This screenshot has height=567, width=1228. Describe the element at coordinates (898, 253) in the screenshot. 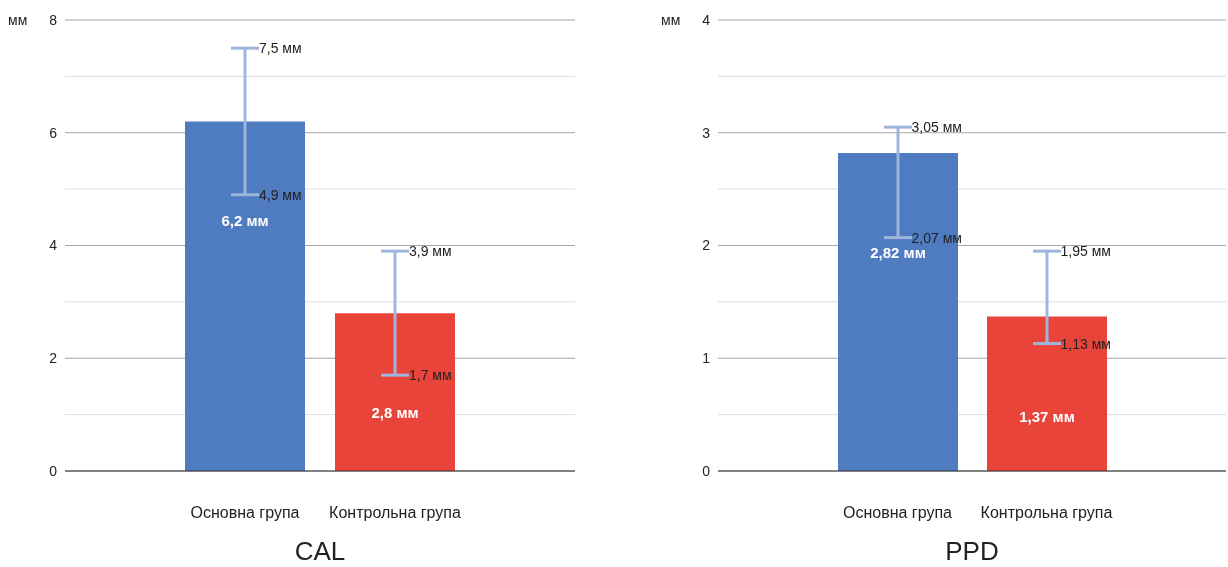

I see `data-label: 2,82 мм` at that location.